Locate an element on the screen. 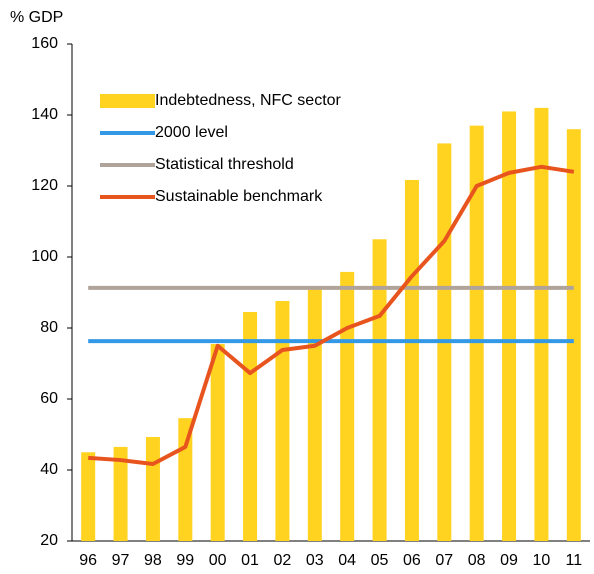 The height and width of the screenshot is (574, 594). legend-label: Sustainable benchmark is located at coordinates (239, 196).